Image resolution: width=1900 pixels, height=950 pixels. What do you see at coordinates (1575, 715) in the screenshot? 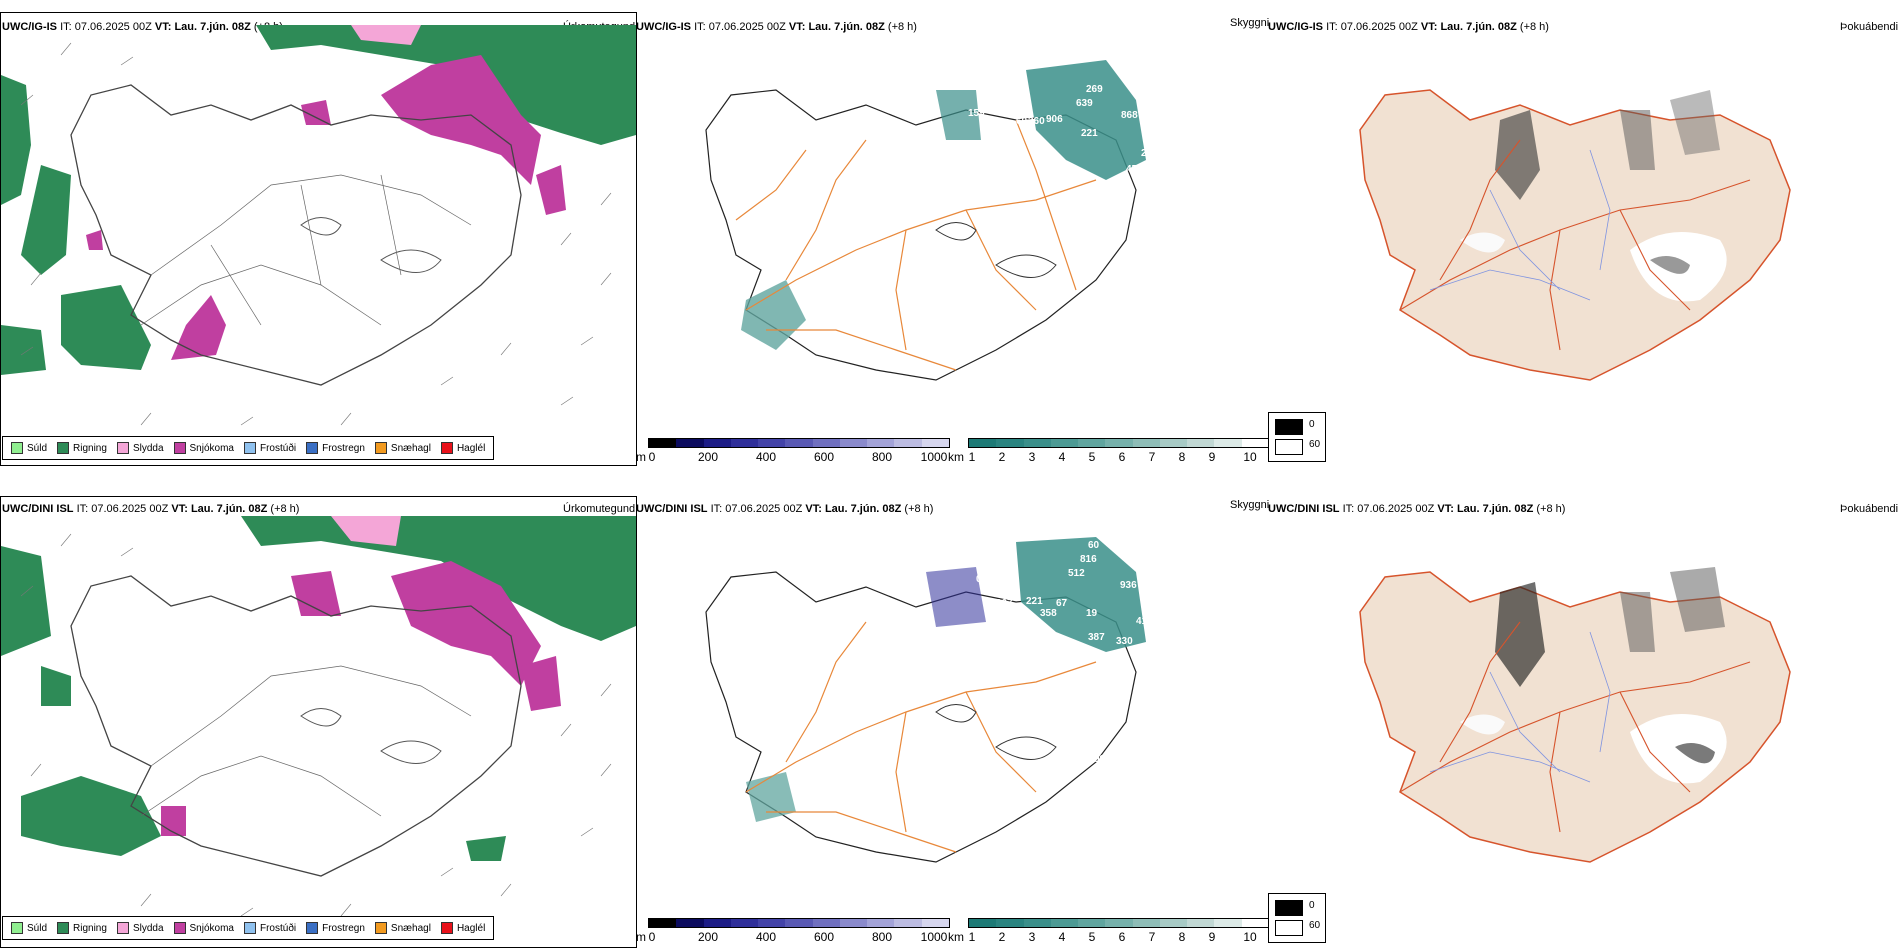
I see `fog-map-bottom` at bounding box center [1575, 715].